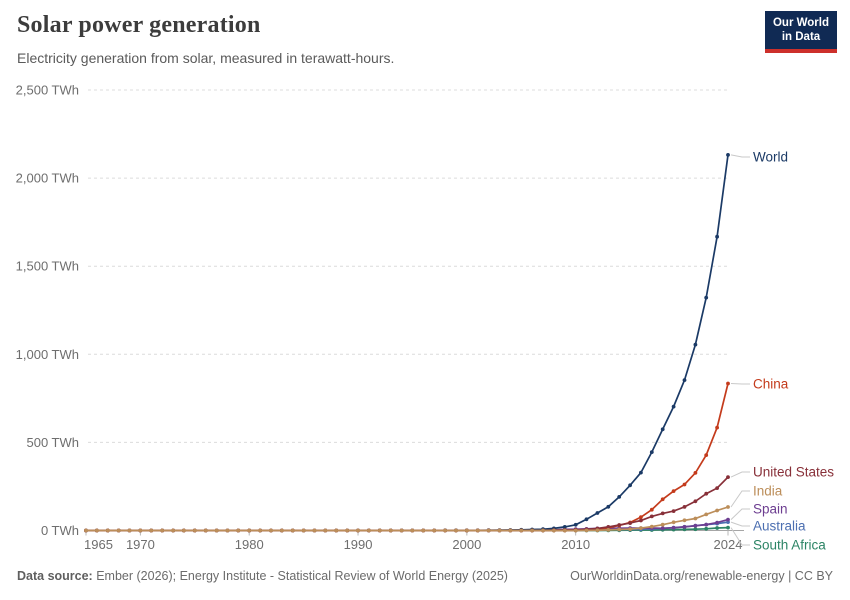 This screenshot has width=850, height=600. What do you see at coordinates (249, 544) in the screenshot?
I see `x-tick-label: 1980` at bounding box center [249, 544].